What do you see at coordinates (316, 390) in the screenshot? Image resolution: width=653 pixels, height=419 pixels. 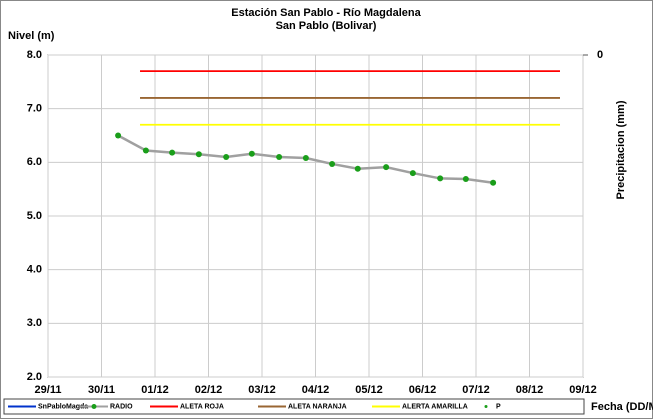 I see `x-tick-label: 04/12` at bounding box center [316, 390].